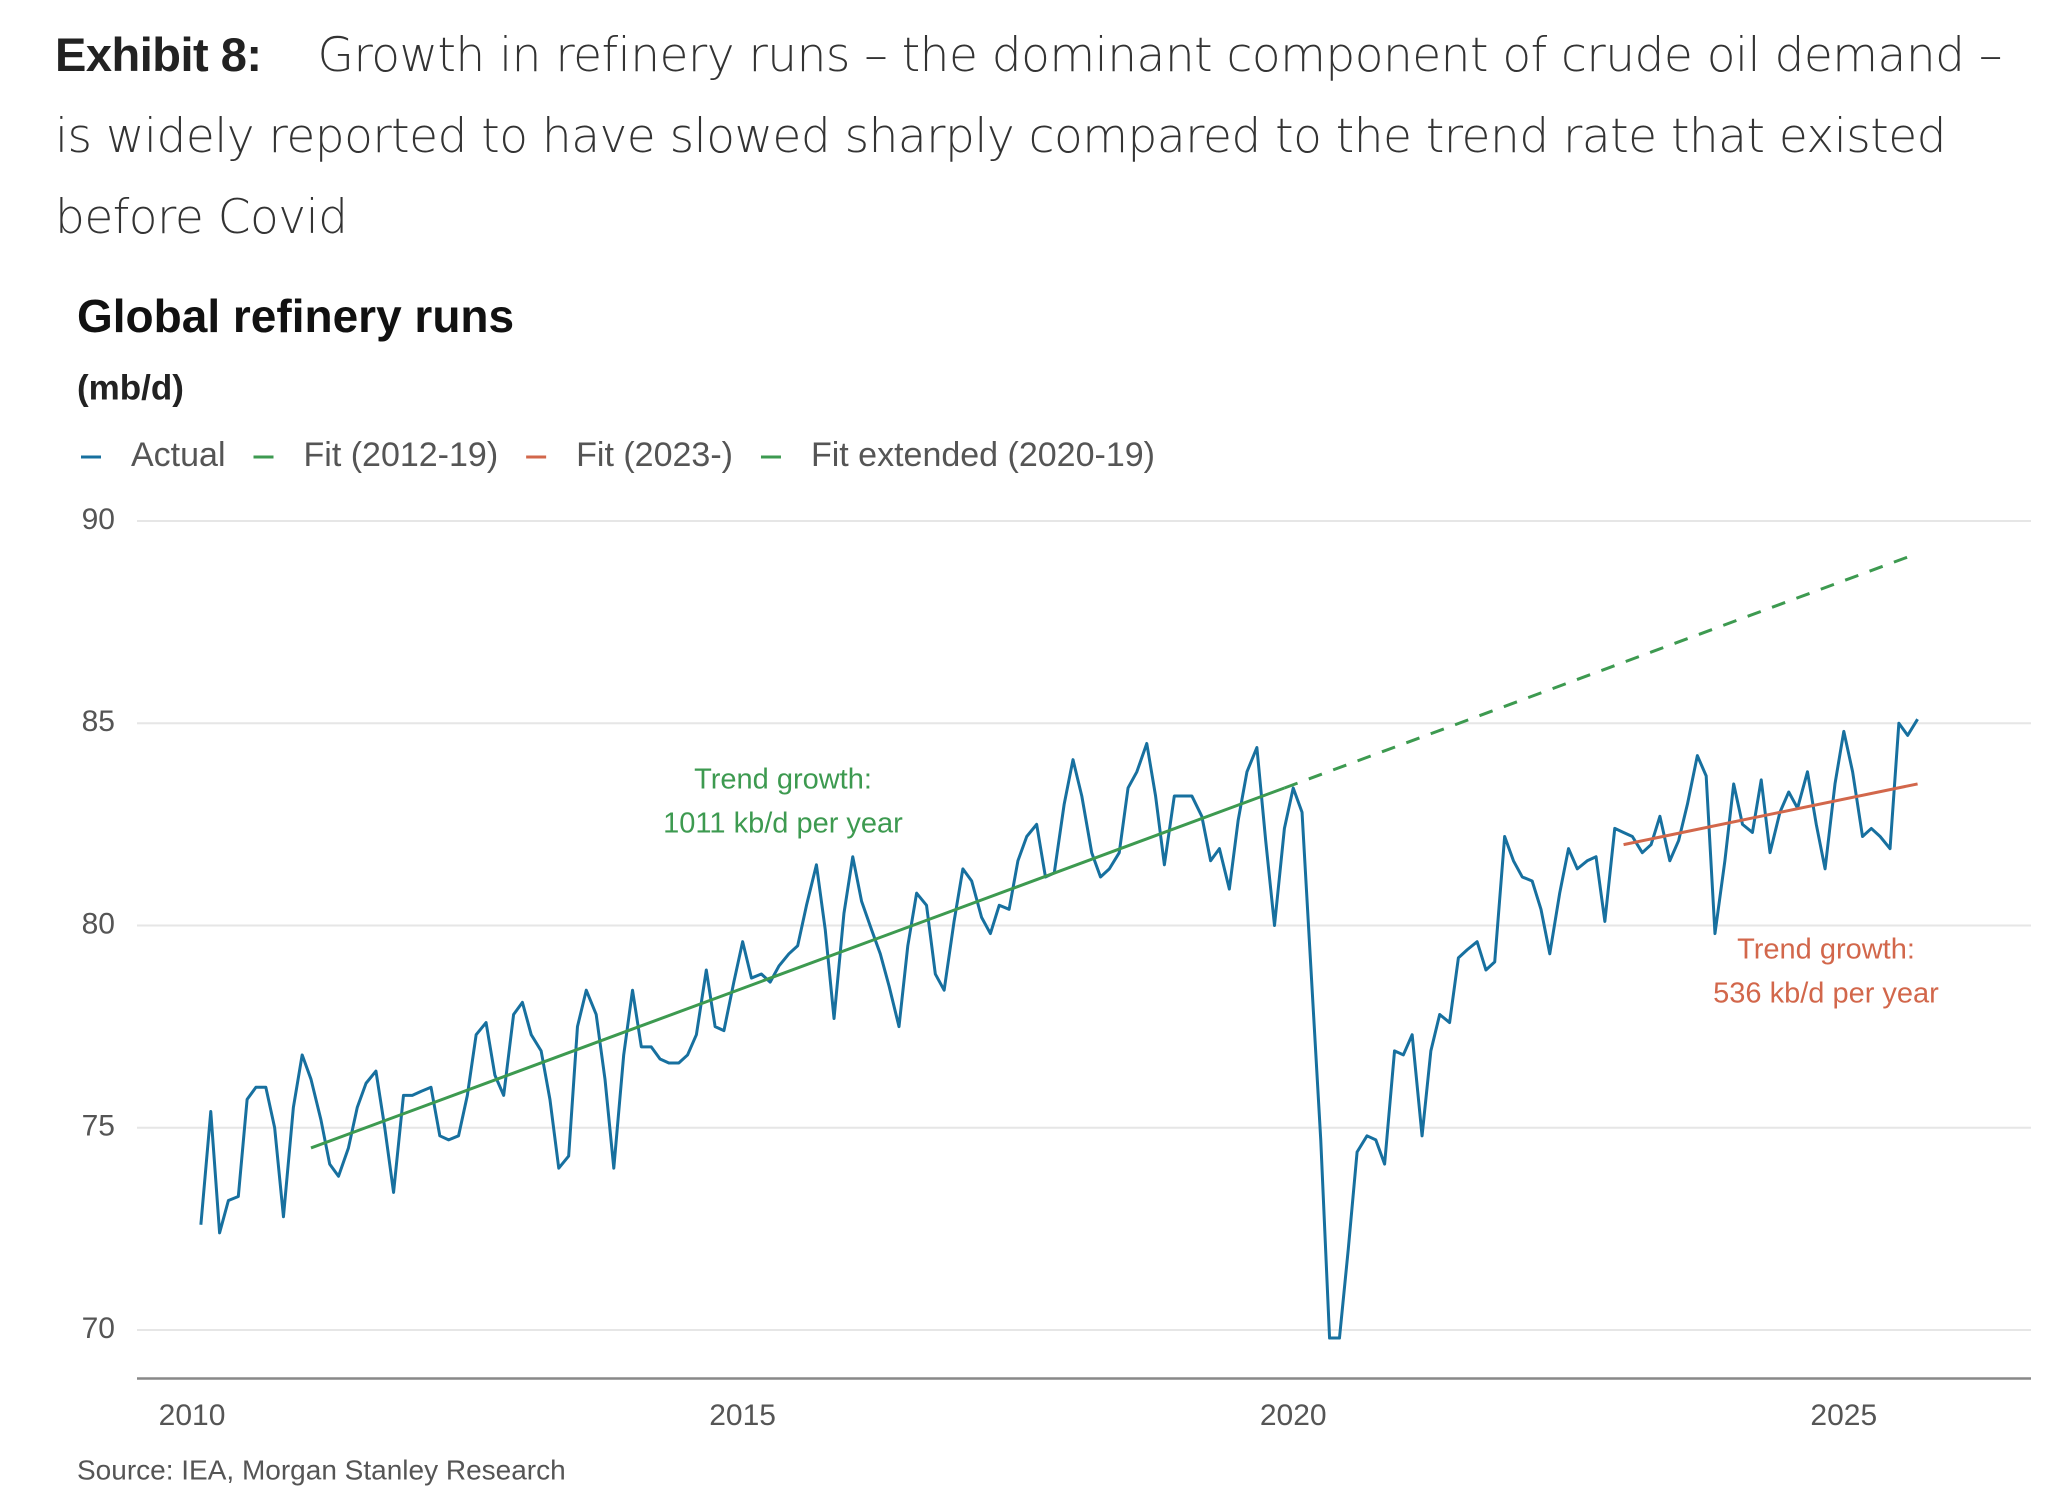 The image size is (2048, 1498). What do you see at coordinates (295, 316) in the screenshot?
I see `chart-title: Global refinery runs` at bounding box center [295, 316].